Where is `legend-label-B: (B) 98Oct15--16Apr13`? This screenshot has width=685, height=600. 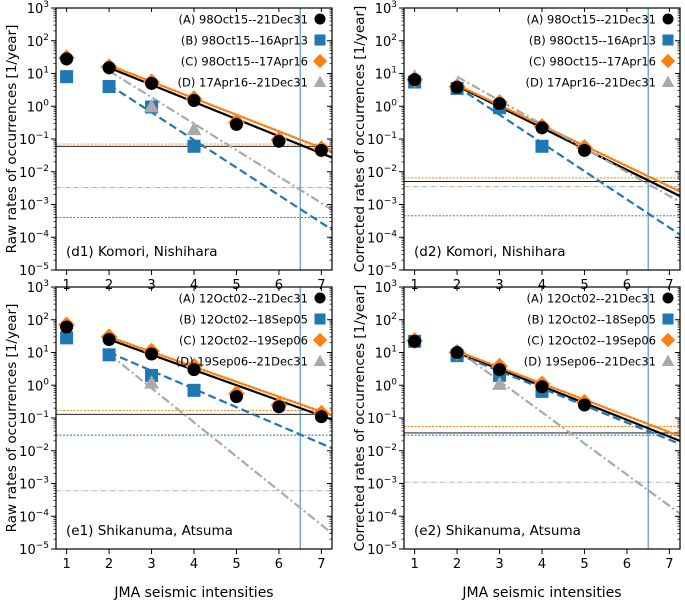
legend-label-B: (B) 98Oct15--16Apr13 is located at coordinates (592, 41).